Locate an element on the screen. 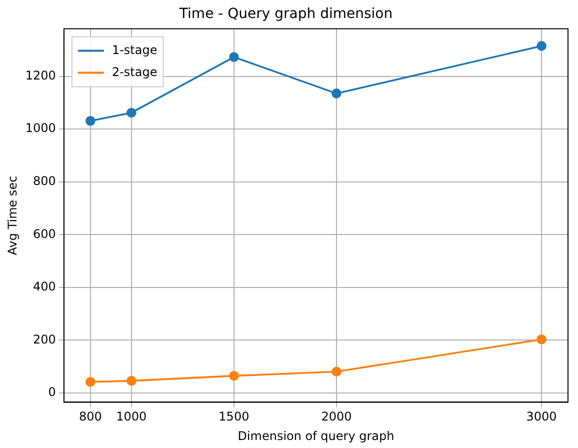 Image resolution: width=578 pixels, height=448 pixels. x-tick-label: 1500 is located at coordinates (234, 417).